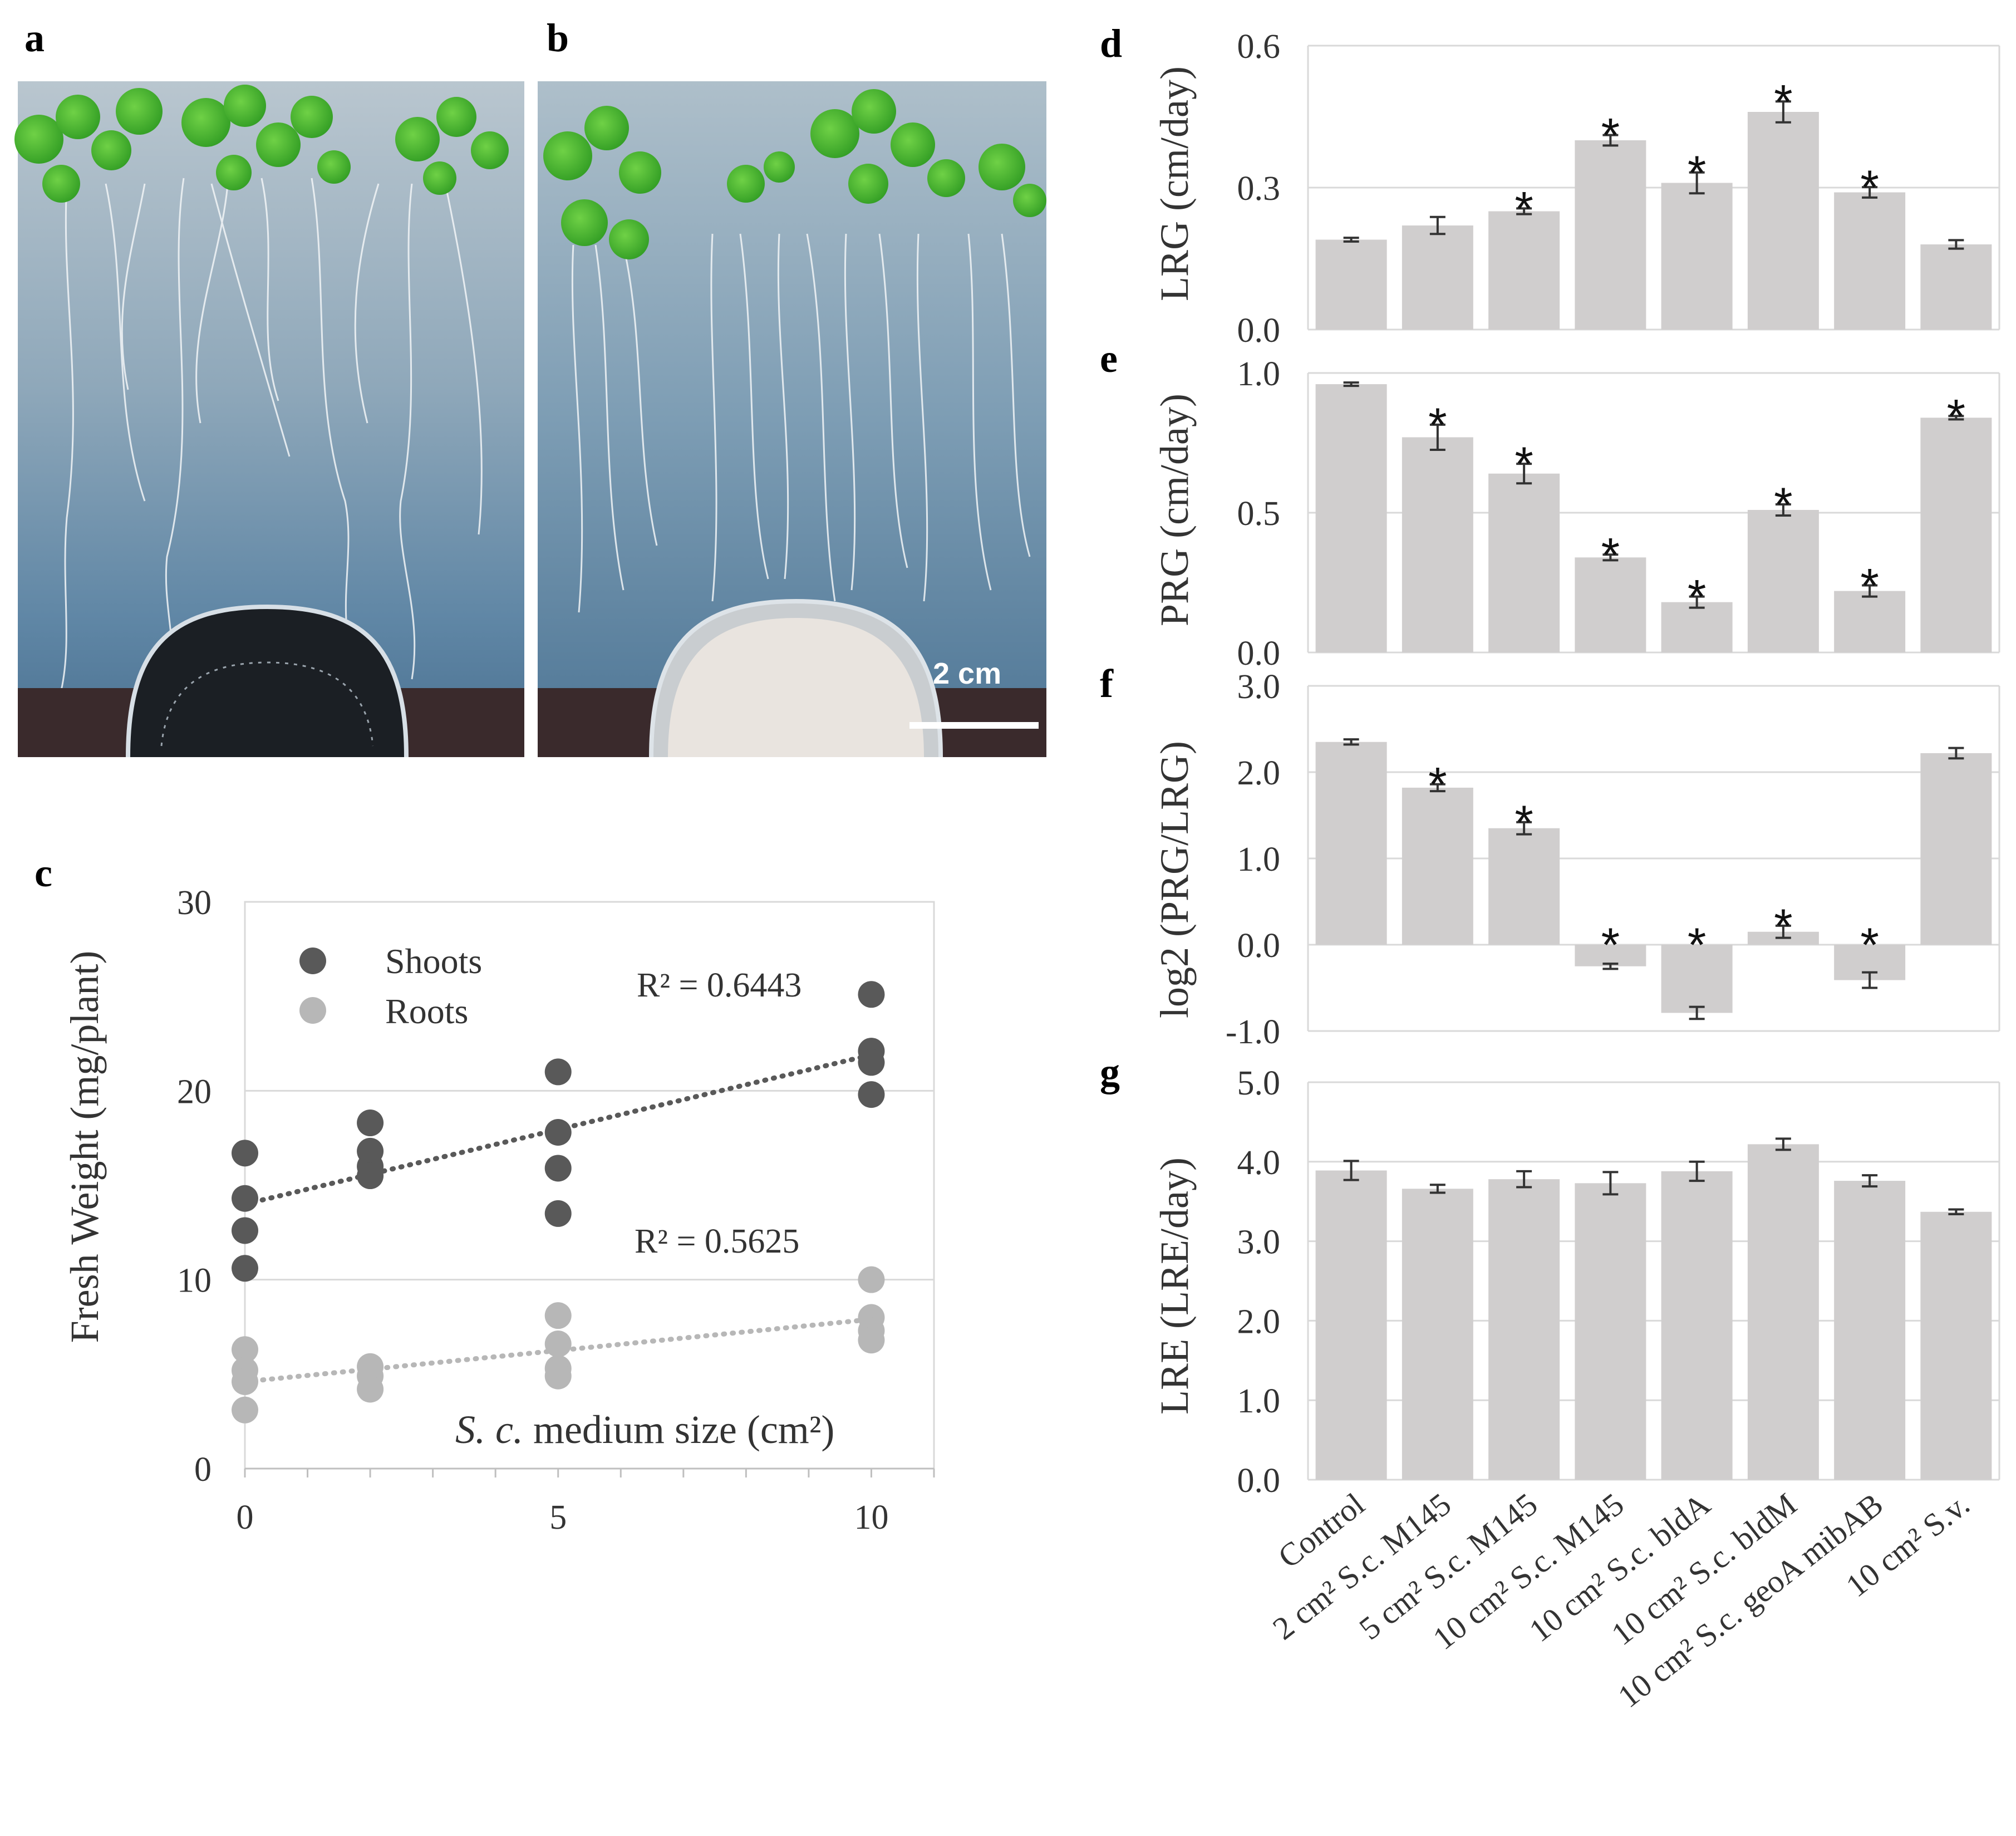  What do you see at coordinates (1259, 773) in the screenshot?
I see `y-tick-label-f: 2.0` at bounding box center [1259, 773].